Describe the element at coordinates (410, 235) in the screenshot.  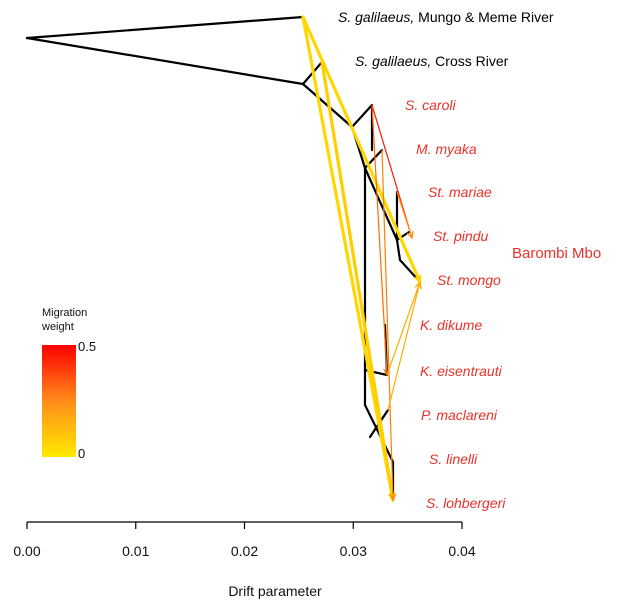
I see `migration-arrowhead-mariae-to-pindu` at that location.